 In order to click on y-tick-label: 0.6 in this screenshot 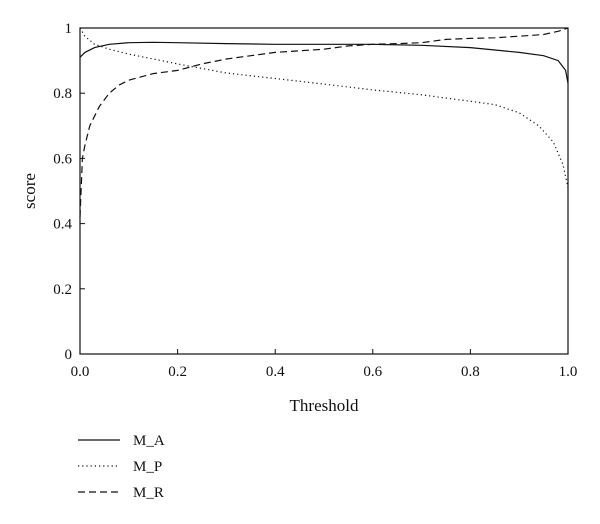, I will do `click(62, 159)`.